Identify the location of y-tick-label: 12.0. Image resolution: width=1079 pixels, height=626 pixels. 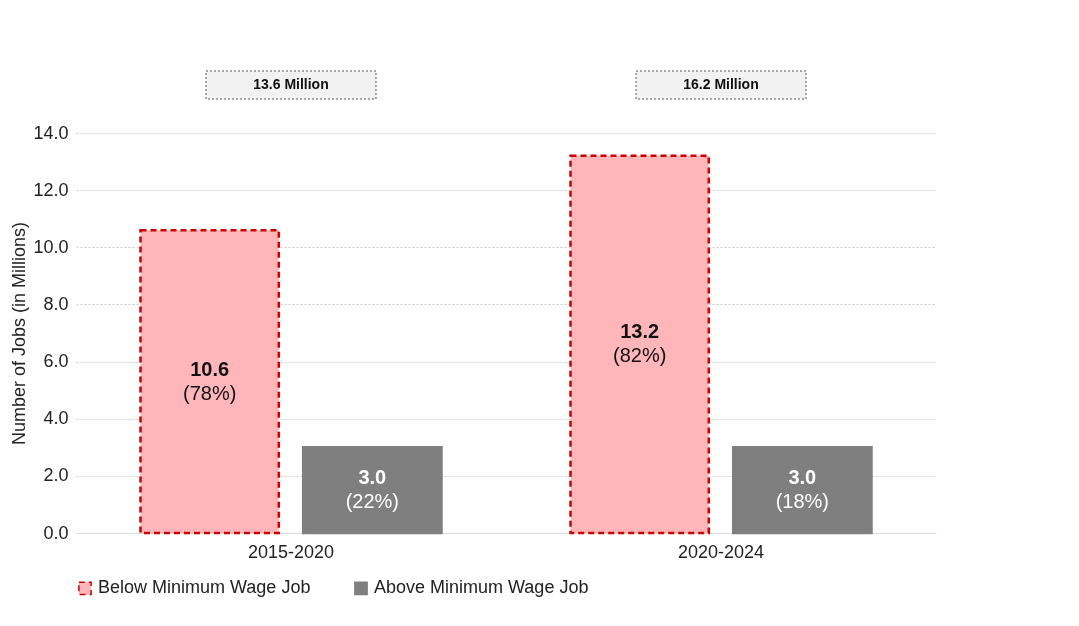
(51, 189).